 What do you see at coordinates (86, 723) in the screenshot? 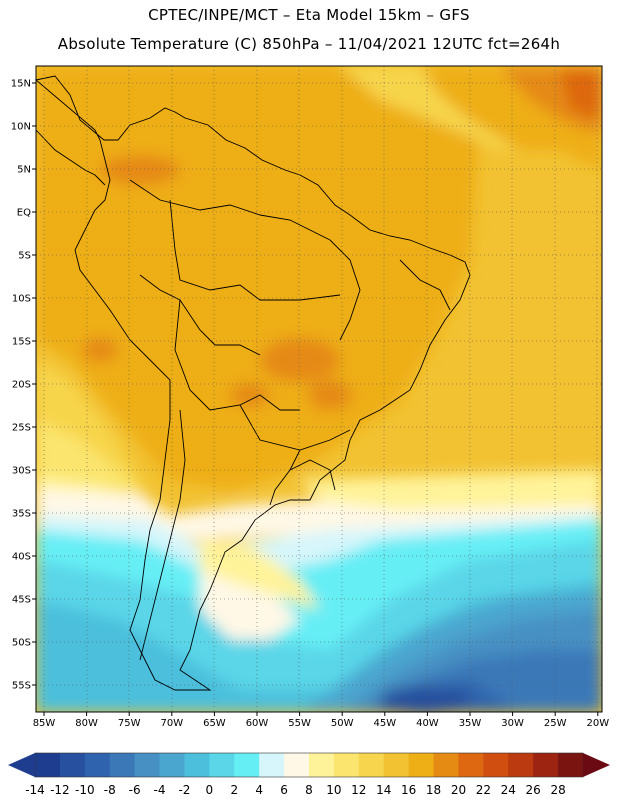
I see `lon-tick-label: 80W` at bounding box center [86, 723].